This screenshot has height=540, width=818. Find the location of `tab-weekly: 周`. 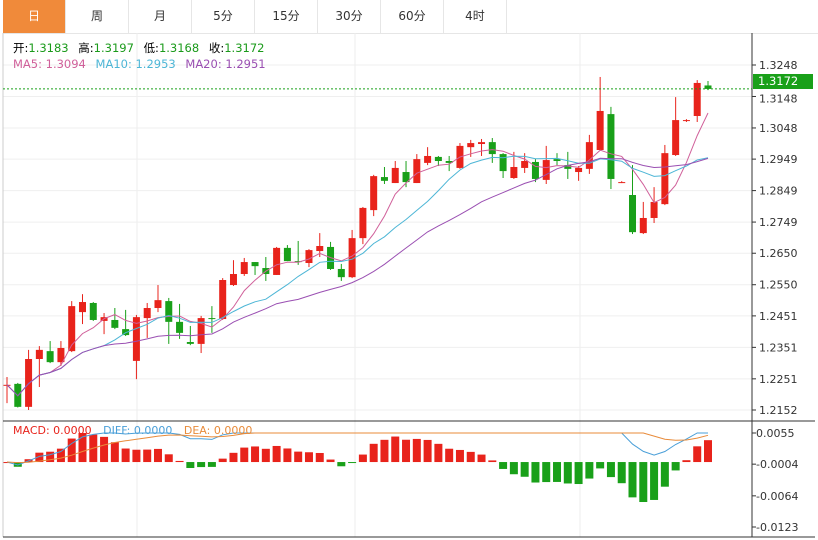

tab-weekly: 周 is located at coordinates (97, 16).